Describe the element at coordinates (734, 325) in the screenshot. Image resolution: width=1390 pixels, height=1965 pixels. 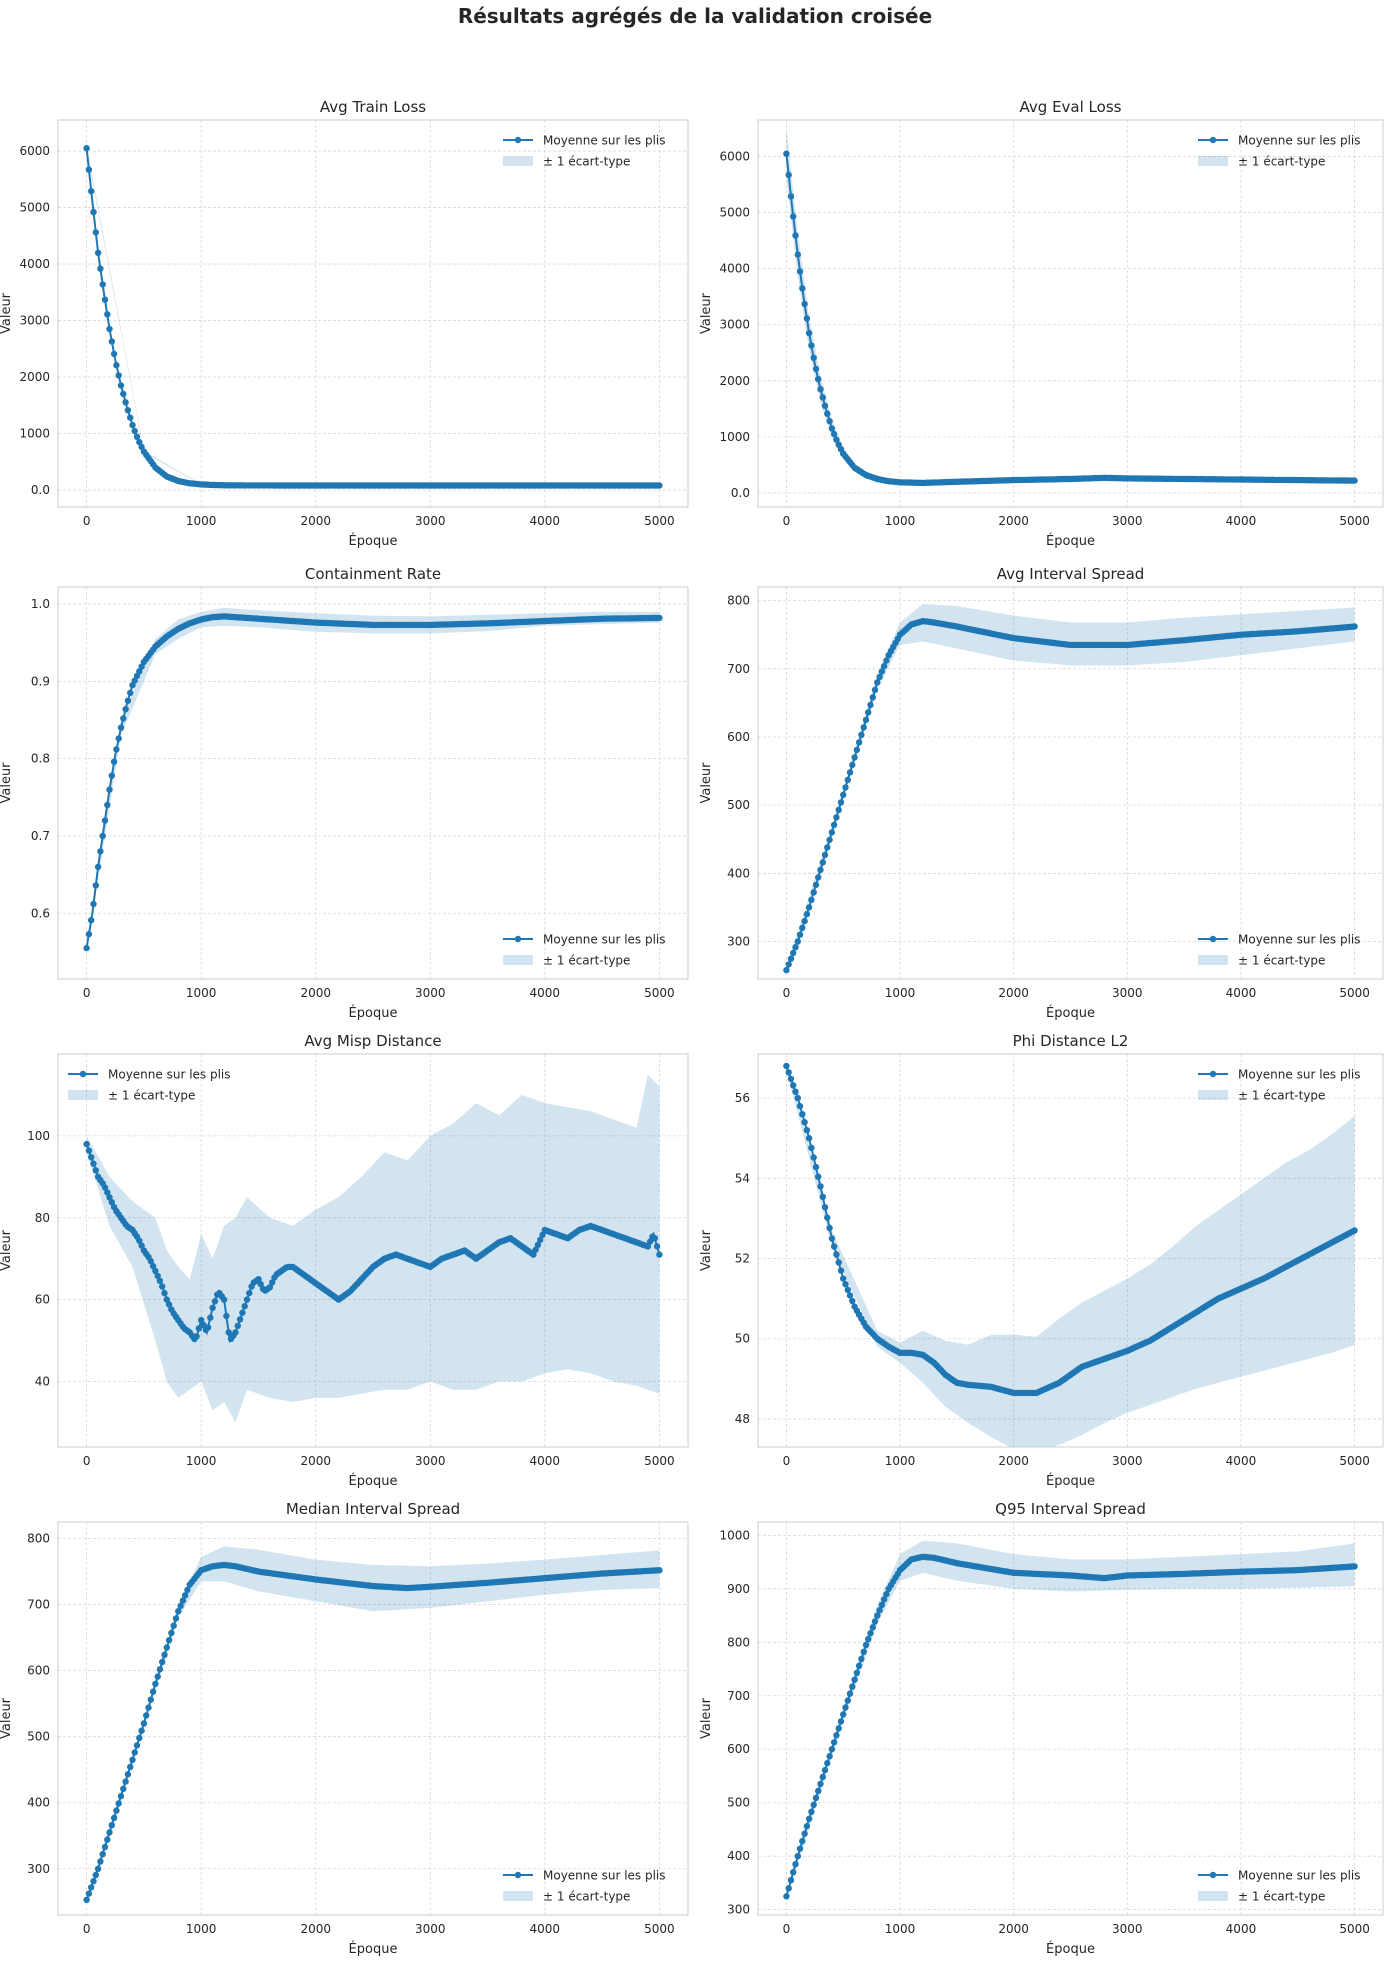
I see `y-tick-label: 3000` at that location.